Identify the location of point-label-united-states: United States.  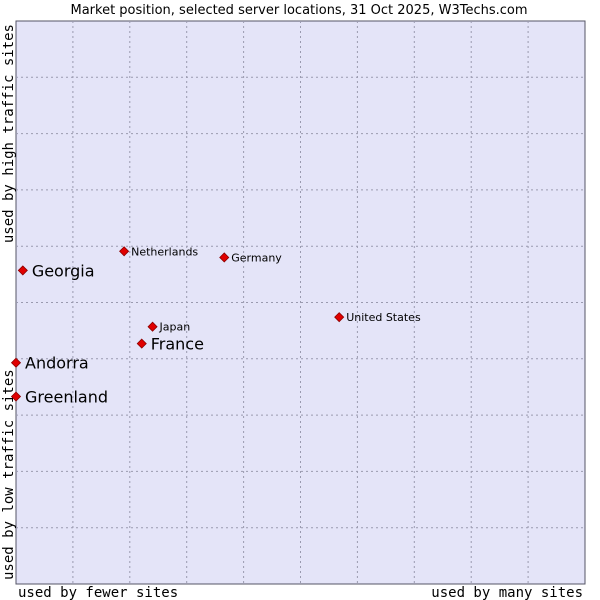
(383, 317).